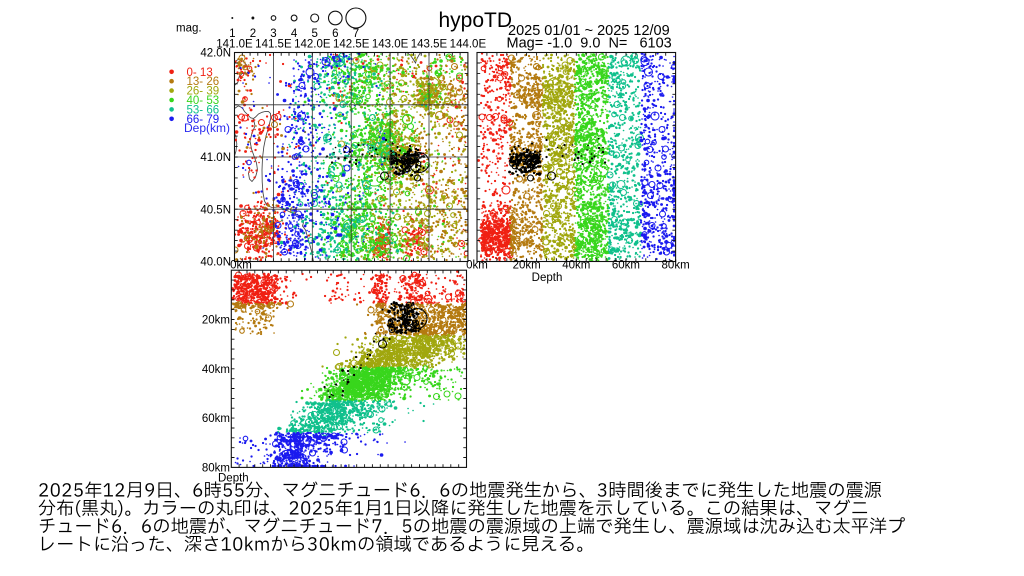 This screenshot has height=576, width=1024. I want to click on svg-text: 142.0E, so click(312, 45).